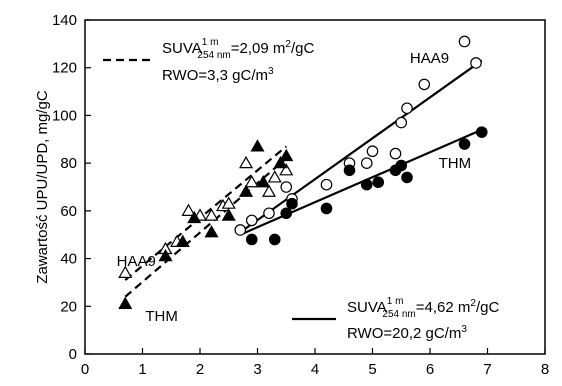 The width and height of the screenshot is (562, 386). What do you see at coordinates (161, 316) in the screenshot?
I see `lbl-thm-left: THM` at bounding box center [161, 316].